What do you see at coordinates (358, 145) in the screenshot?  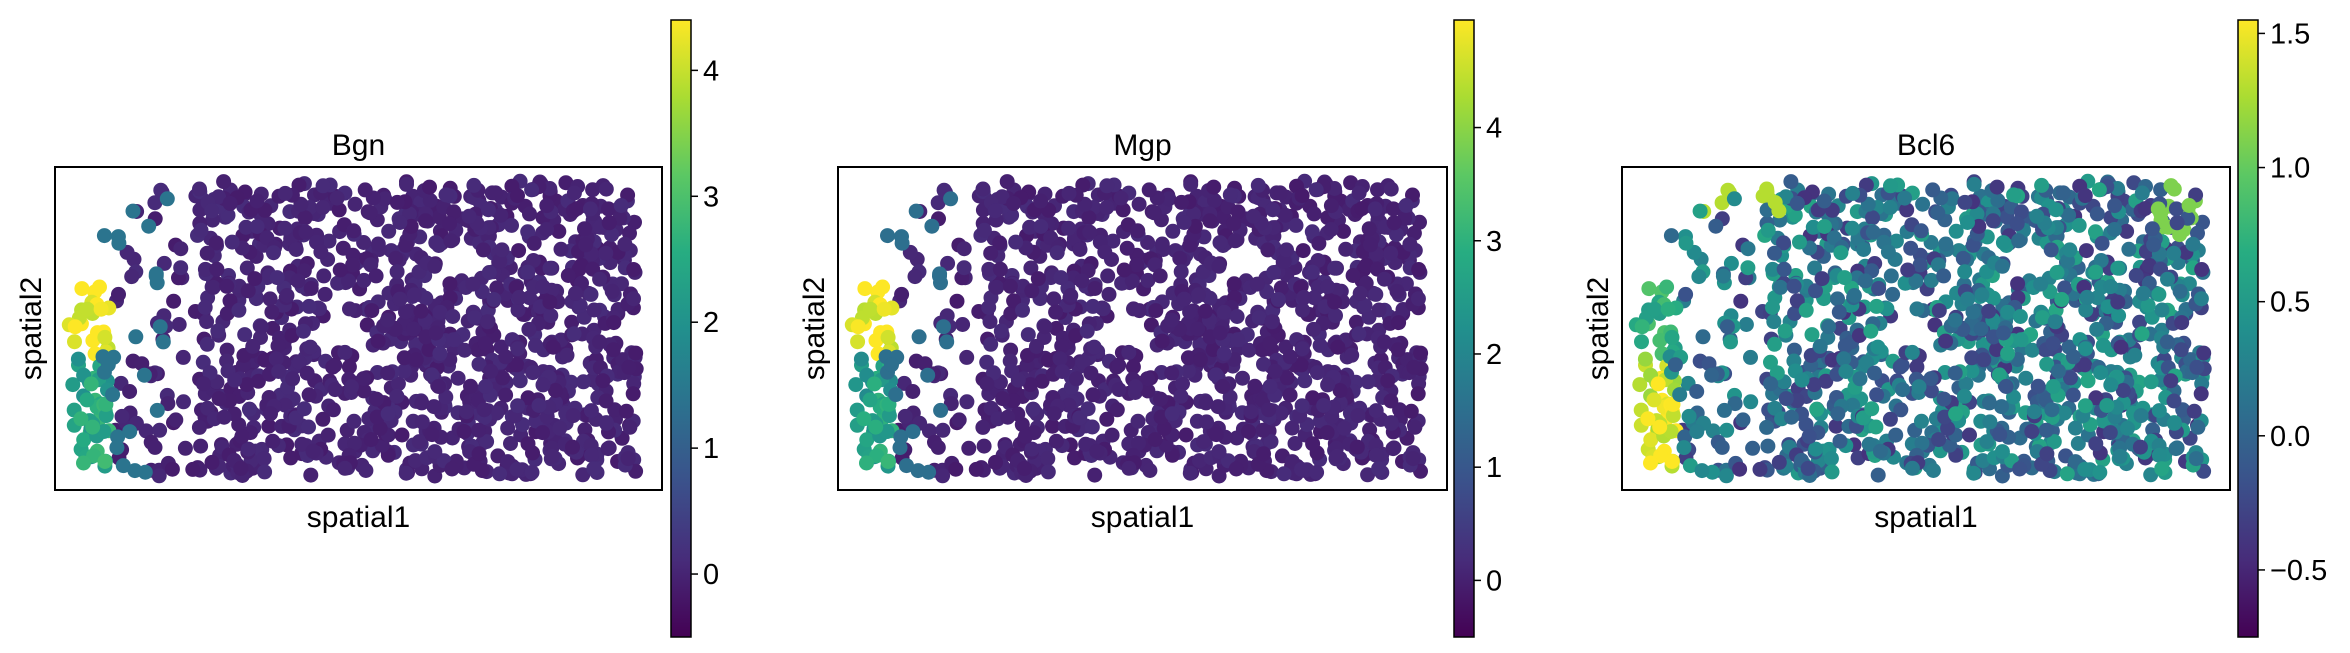 I see `panel-title: Bgn` at bounding box center [358, 145].